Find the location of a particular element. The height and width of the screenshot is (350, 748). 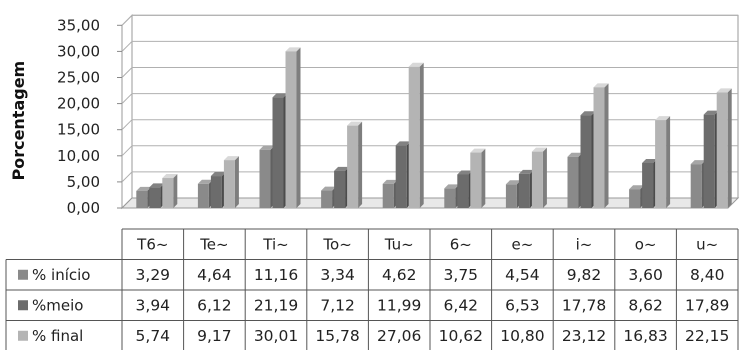

data-label: 21,19 is located at coordinates (276, 305).